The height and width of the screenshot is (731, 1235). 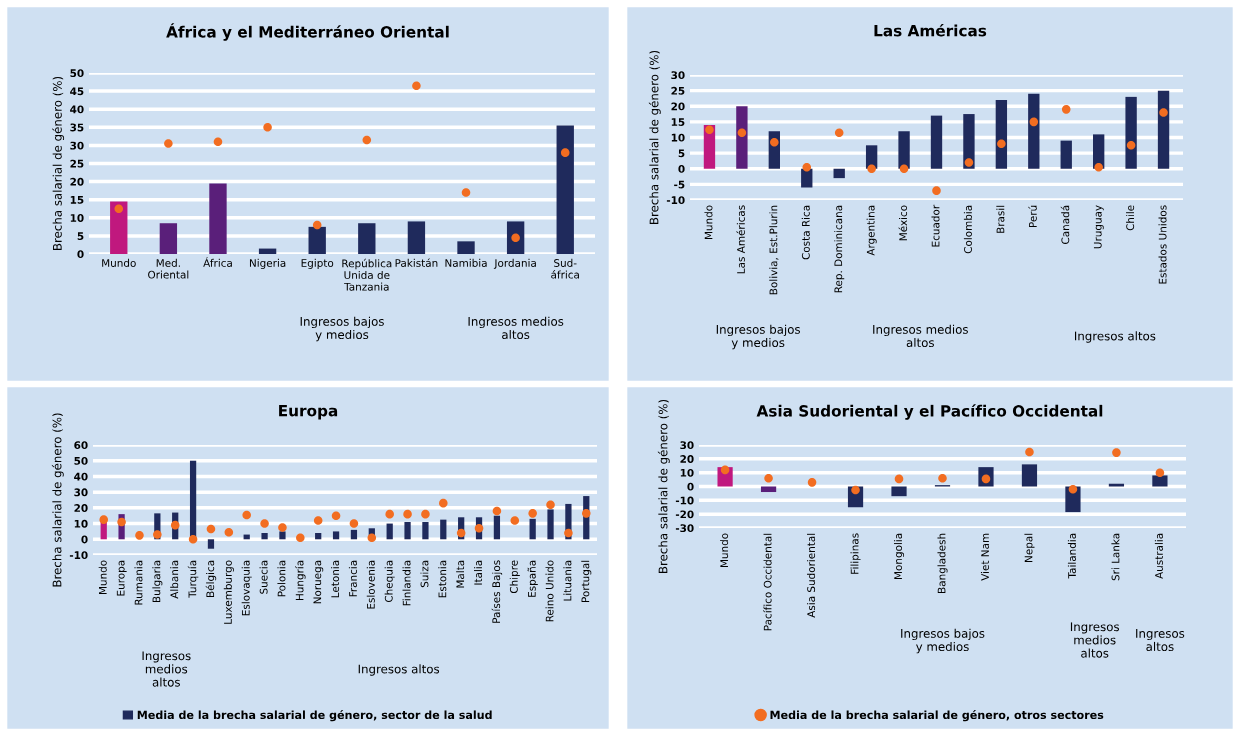 I want to click on text: Ingresos bajos y medios, so click(x=342, y=329).